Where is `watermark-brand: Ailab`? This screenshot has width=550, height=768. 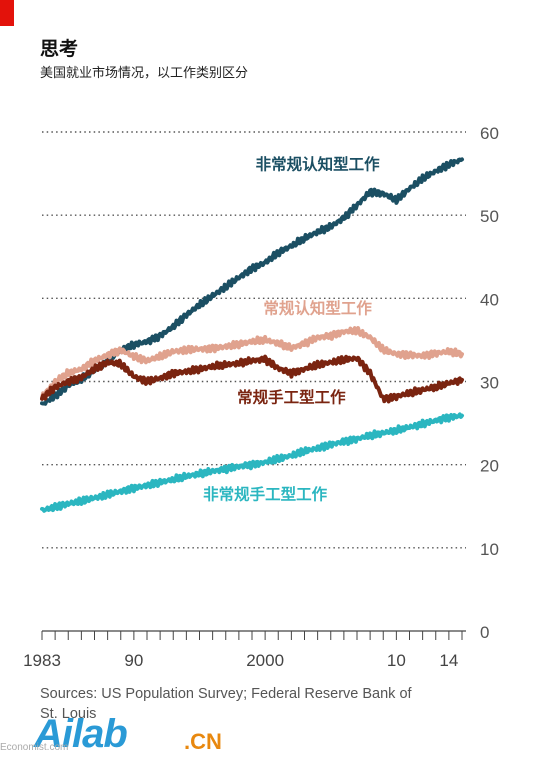
watermark-brand: Ailab is located at coordinates (81, 734).